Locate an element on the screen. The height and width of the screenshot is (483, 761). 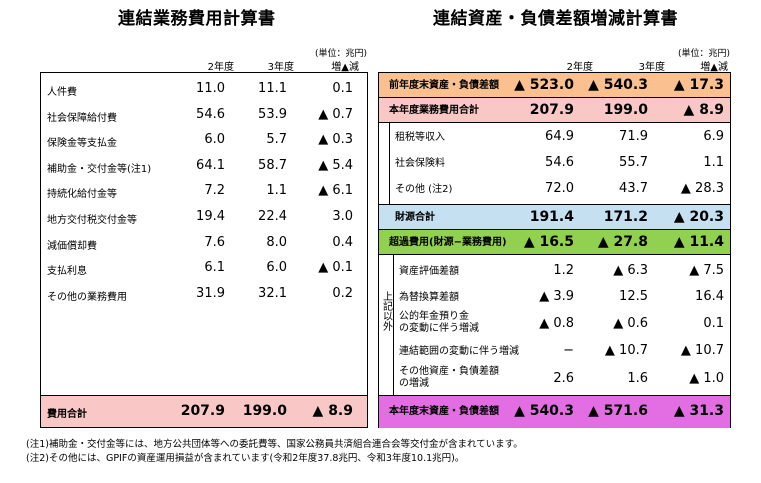
prev-balance-fy3: ▲ 540.3 is located at coordinates (618, 85).